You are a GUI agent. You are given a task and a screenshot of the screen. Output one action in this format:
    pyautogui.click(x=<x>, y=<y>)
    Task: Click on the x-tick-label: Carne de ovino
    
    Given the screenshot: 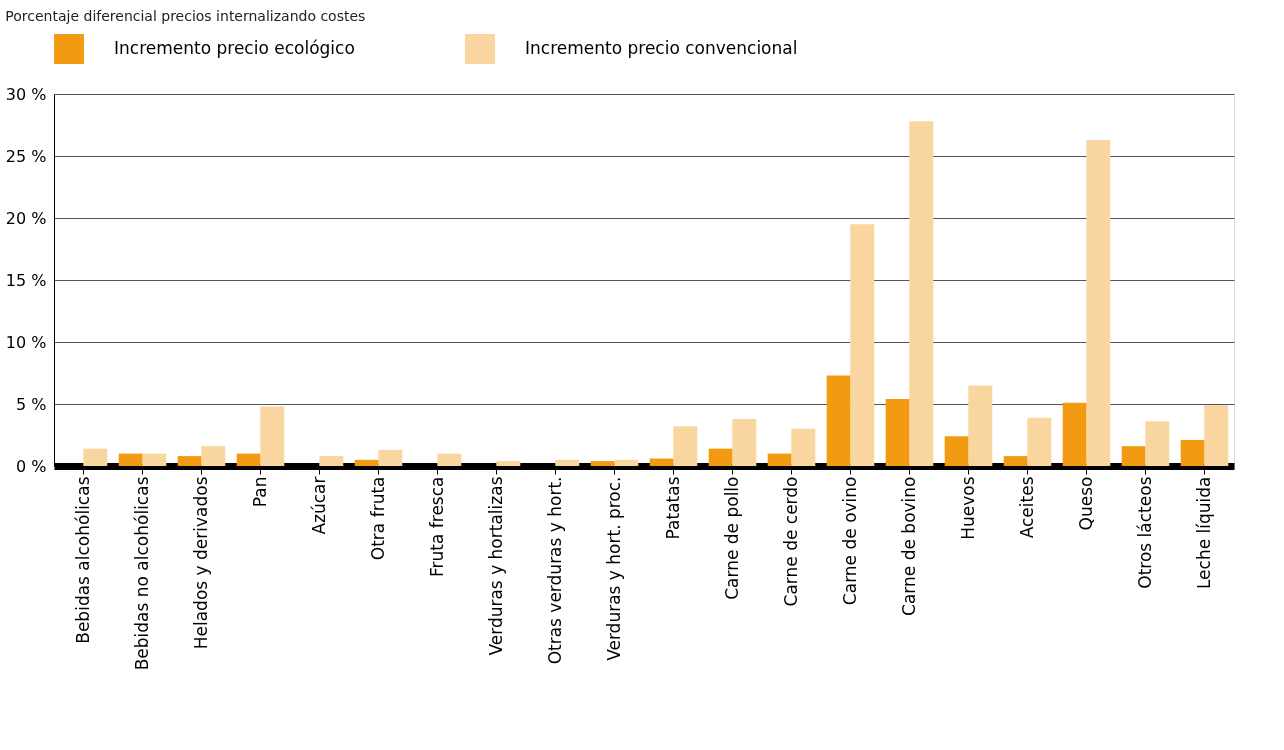 What is the action you would take?
    pyautogui.click(x=849, y=541)
    